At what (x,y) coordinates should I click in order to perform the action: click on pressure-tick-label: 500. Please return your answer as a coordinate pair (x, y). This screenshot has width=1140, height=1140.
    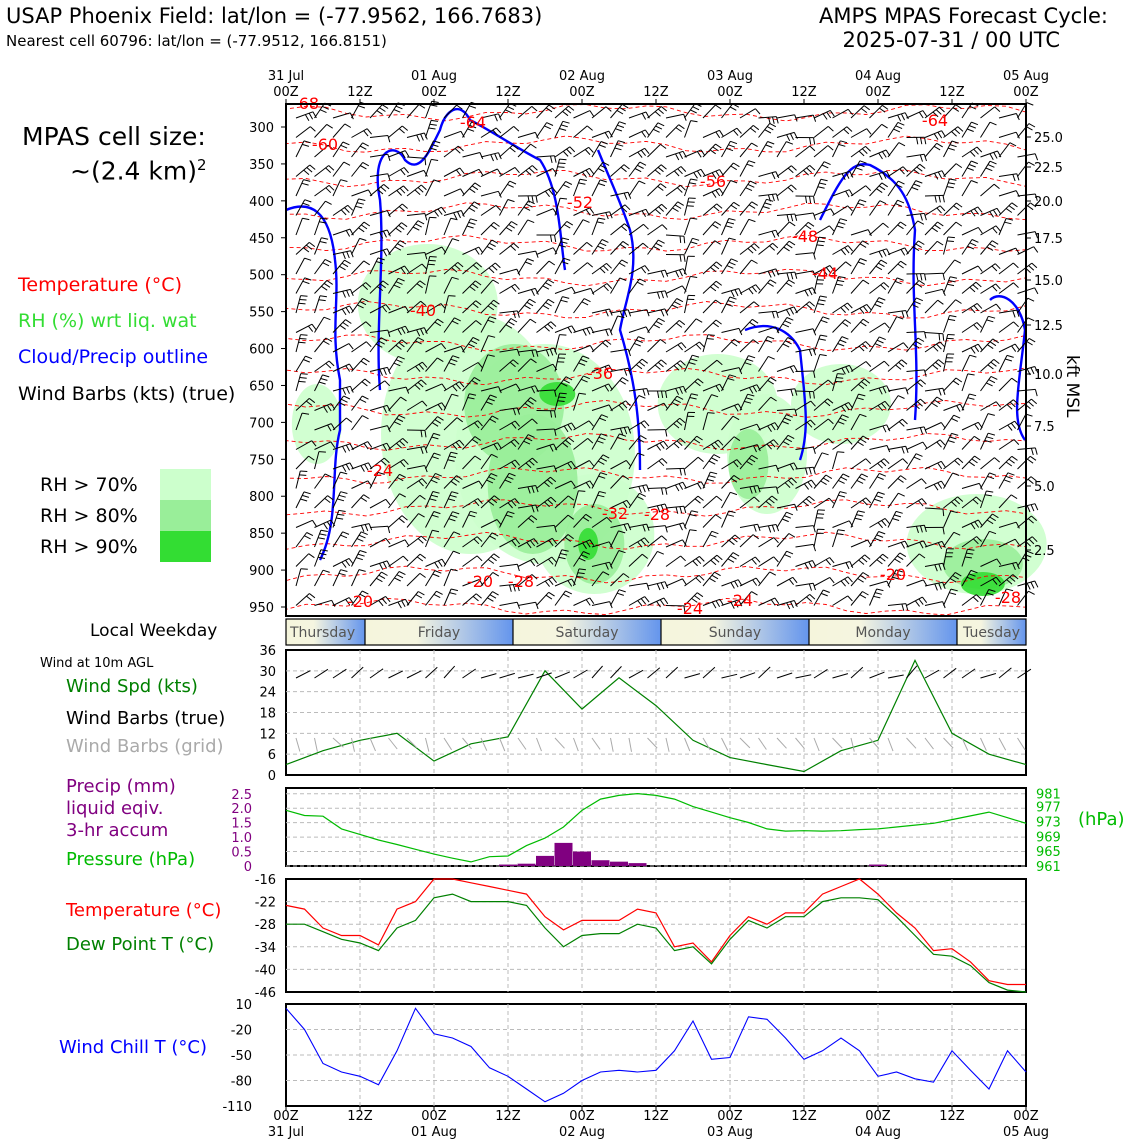
    Looking at the image, I should click on (261, 276).